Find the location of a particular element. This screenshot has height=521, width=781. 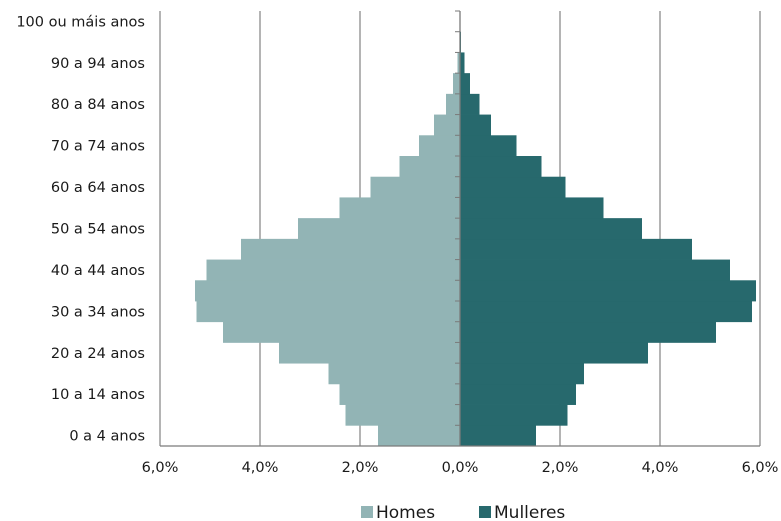

y-category-label: 80 a 84 anos is located at coordinates (98, 105).